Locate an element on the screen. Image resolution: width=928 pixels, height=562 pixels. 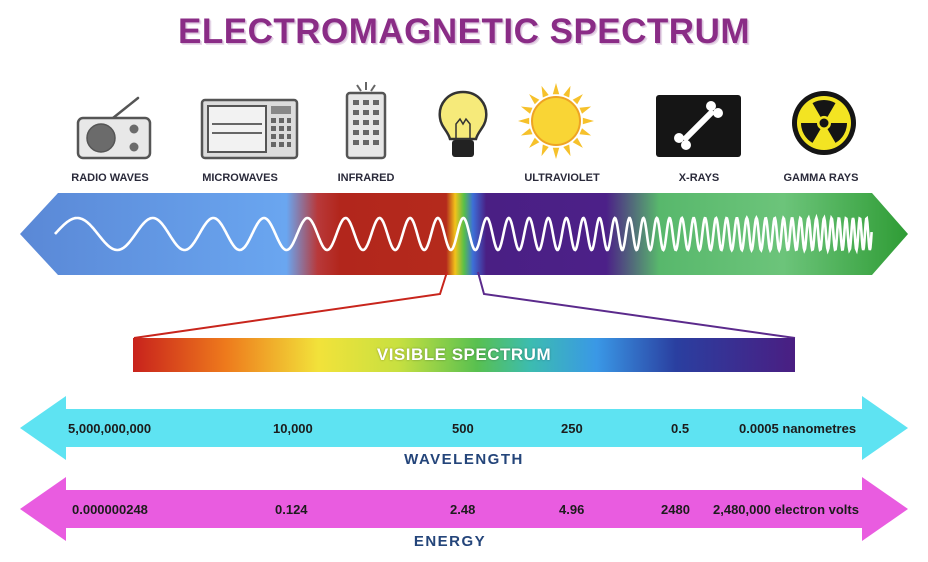
band-label-x-rays: X-RAYS is located at coordinates (699, 178).